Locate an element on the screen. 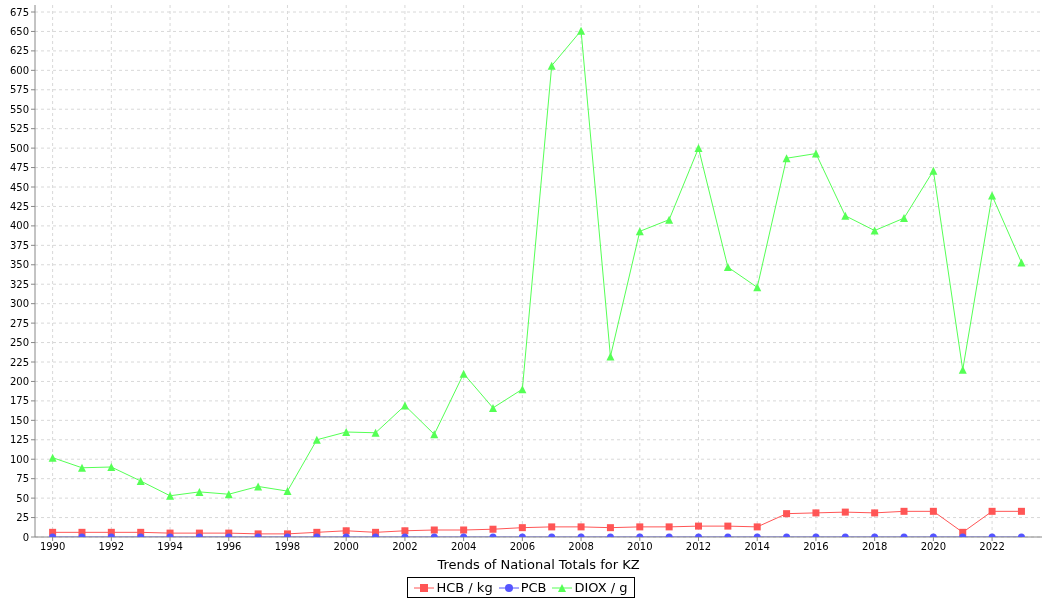 This screenshot has width=1050, height=600. x-tick-label: 2022 is located at coordinates (992, 547).